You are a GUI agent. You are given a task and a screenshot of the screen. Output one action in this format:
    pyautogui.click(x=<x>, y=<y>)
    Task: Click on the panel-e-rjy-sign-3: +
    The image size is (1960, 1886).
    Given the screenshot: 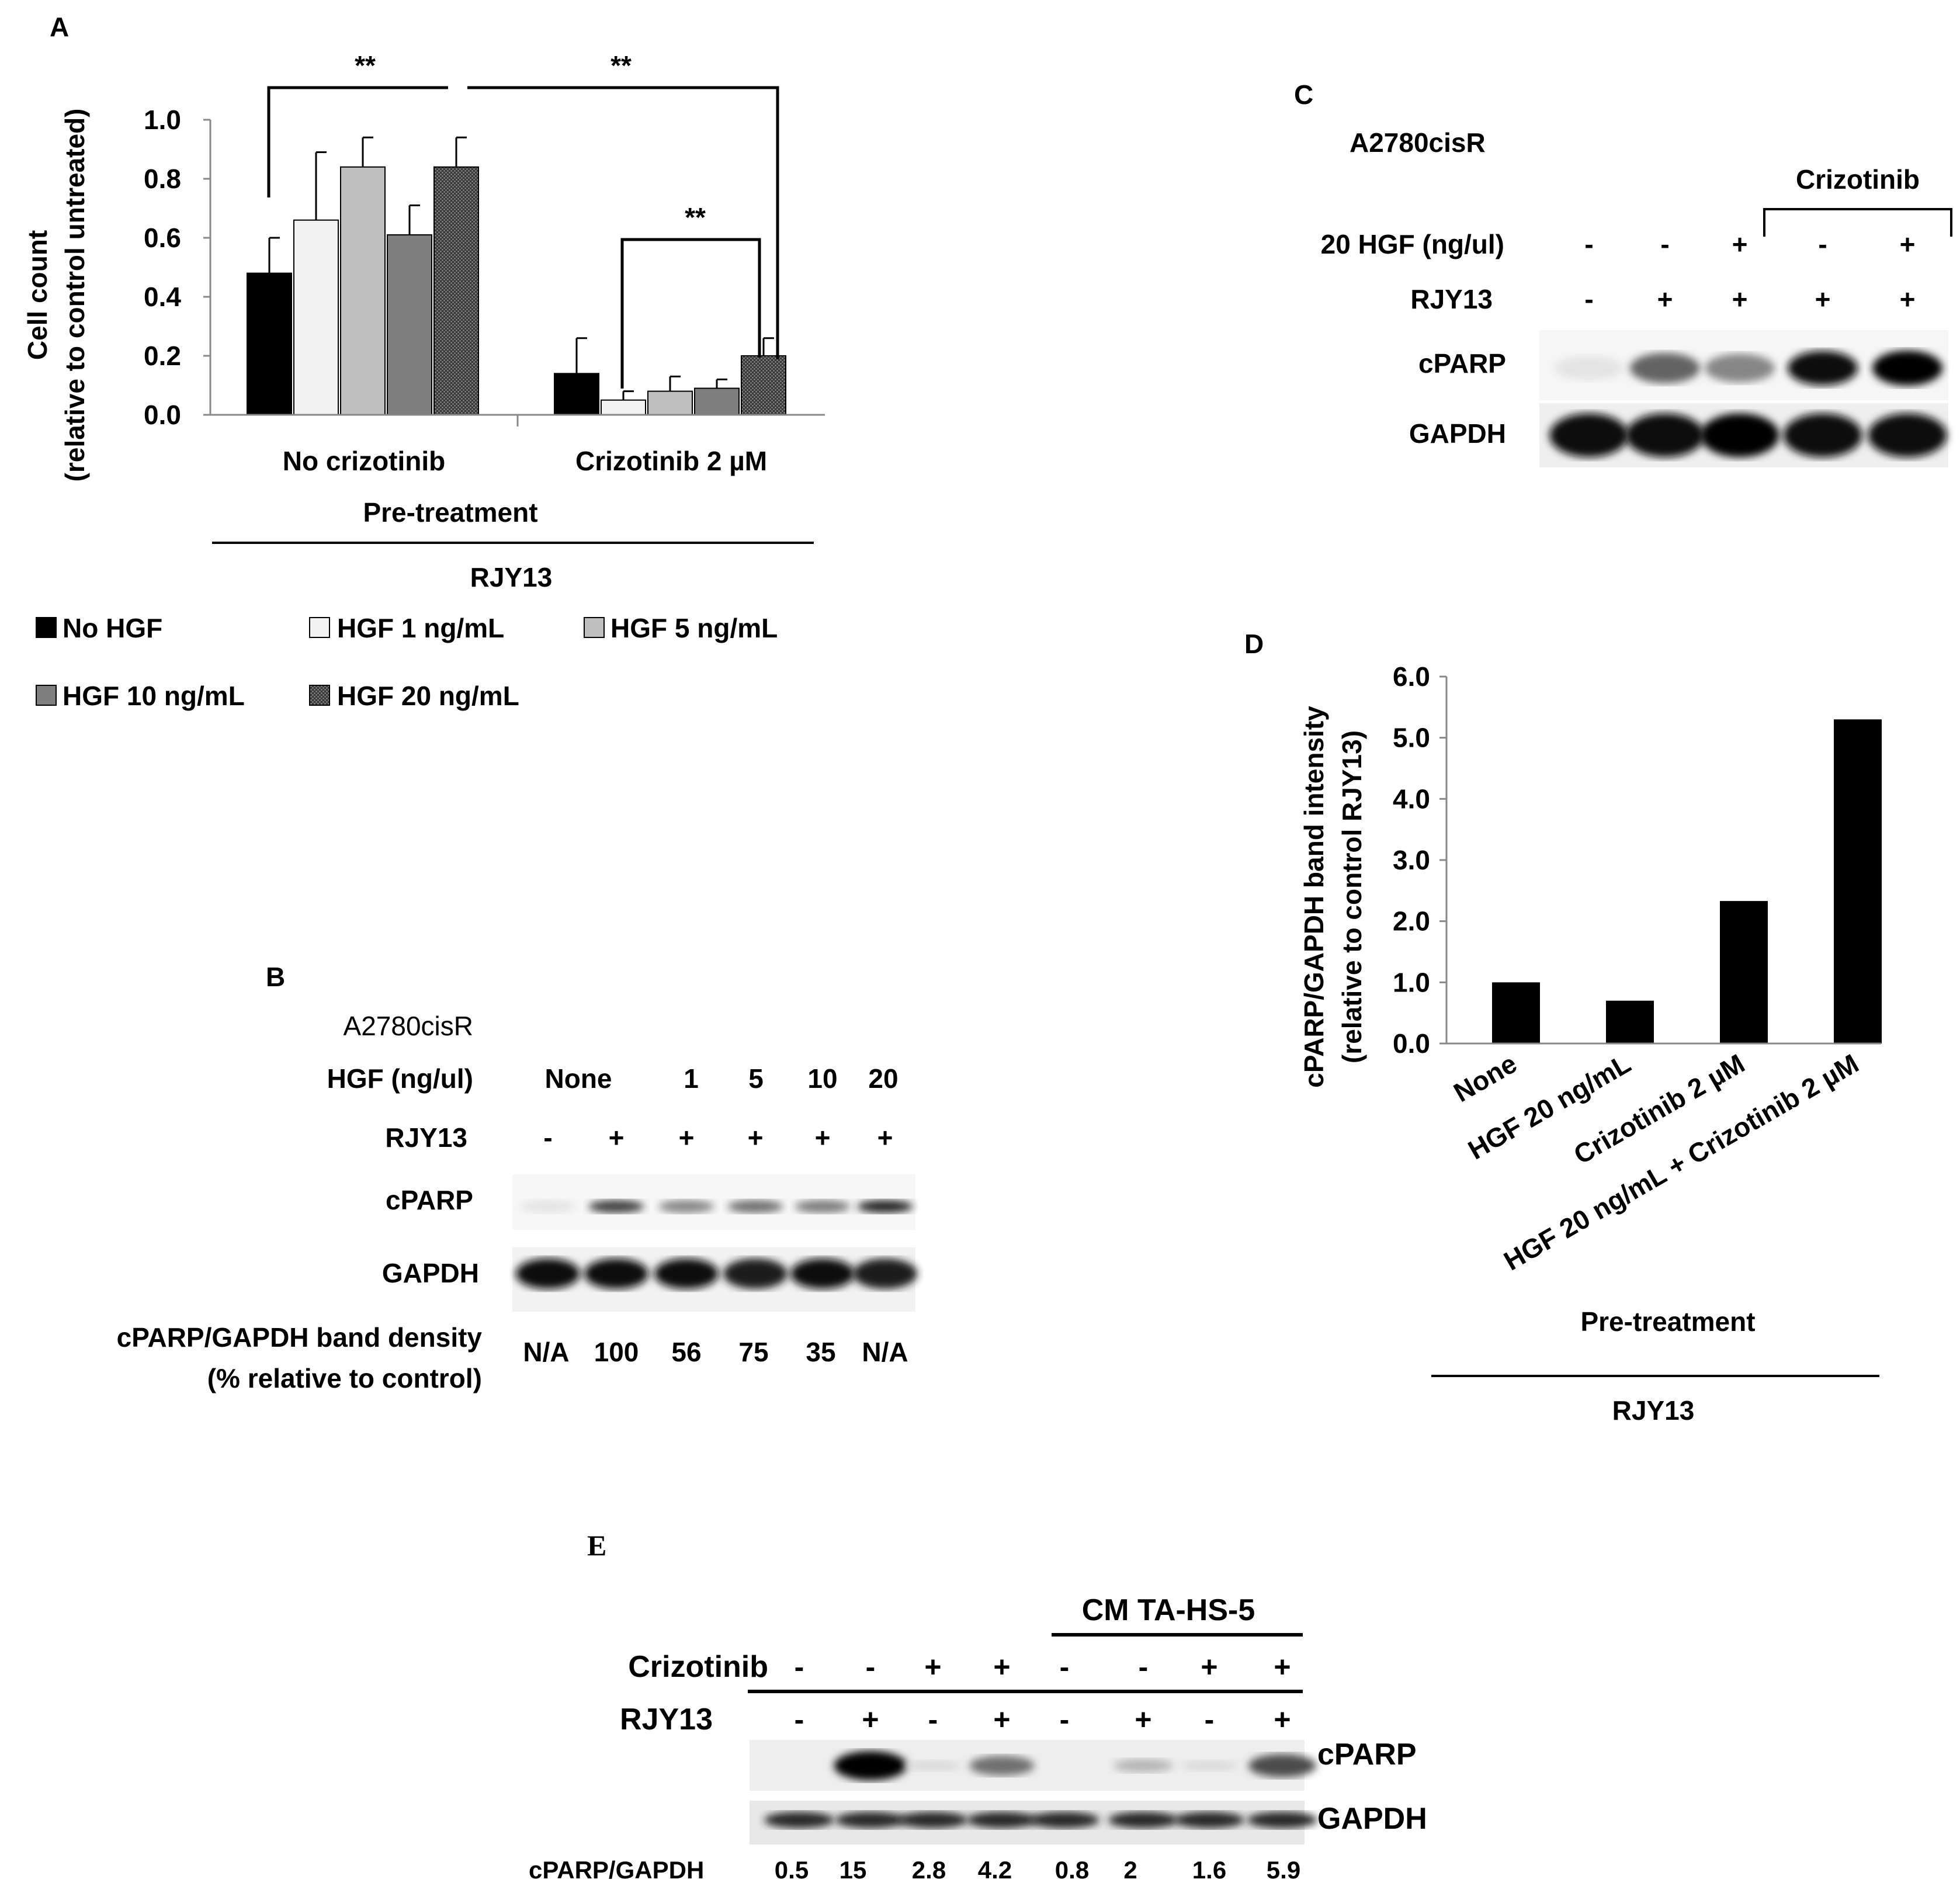 What is the action you would take?
    pyautogui.click(x=1001, y=1719)
    